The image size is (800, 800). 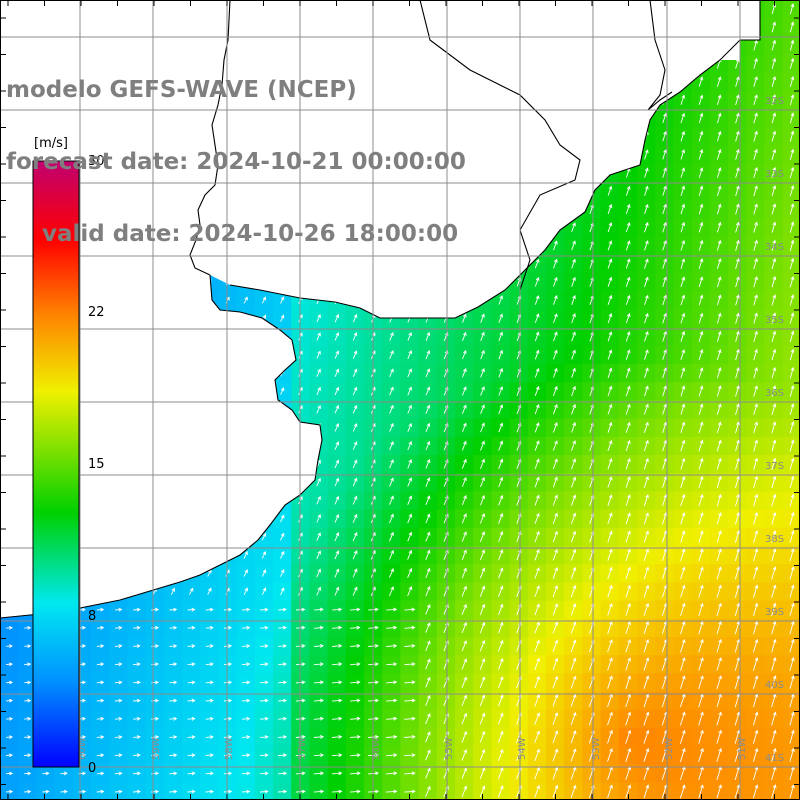 I want to click on latitude-label: 33S, so click(x=774, y=174).